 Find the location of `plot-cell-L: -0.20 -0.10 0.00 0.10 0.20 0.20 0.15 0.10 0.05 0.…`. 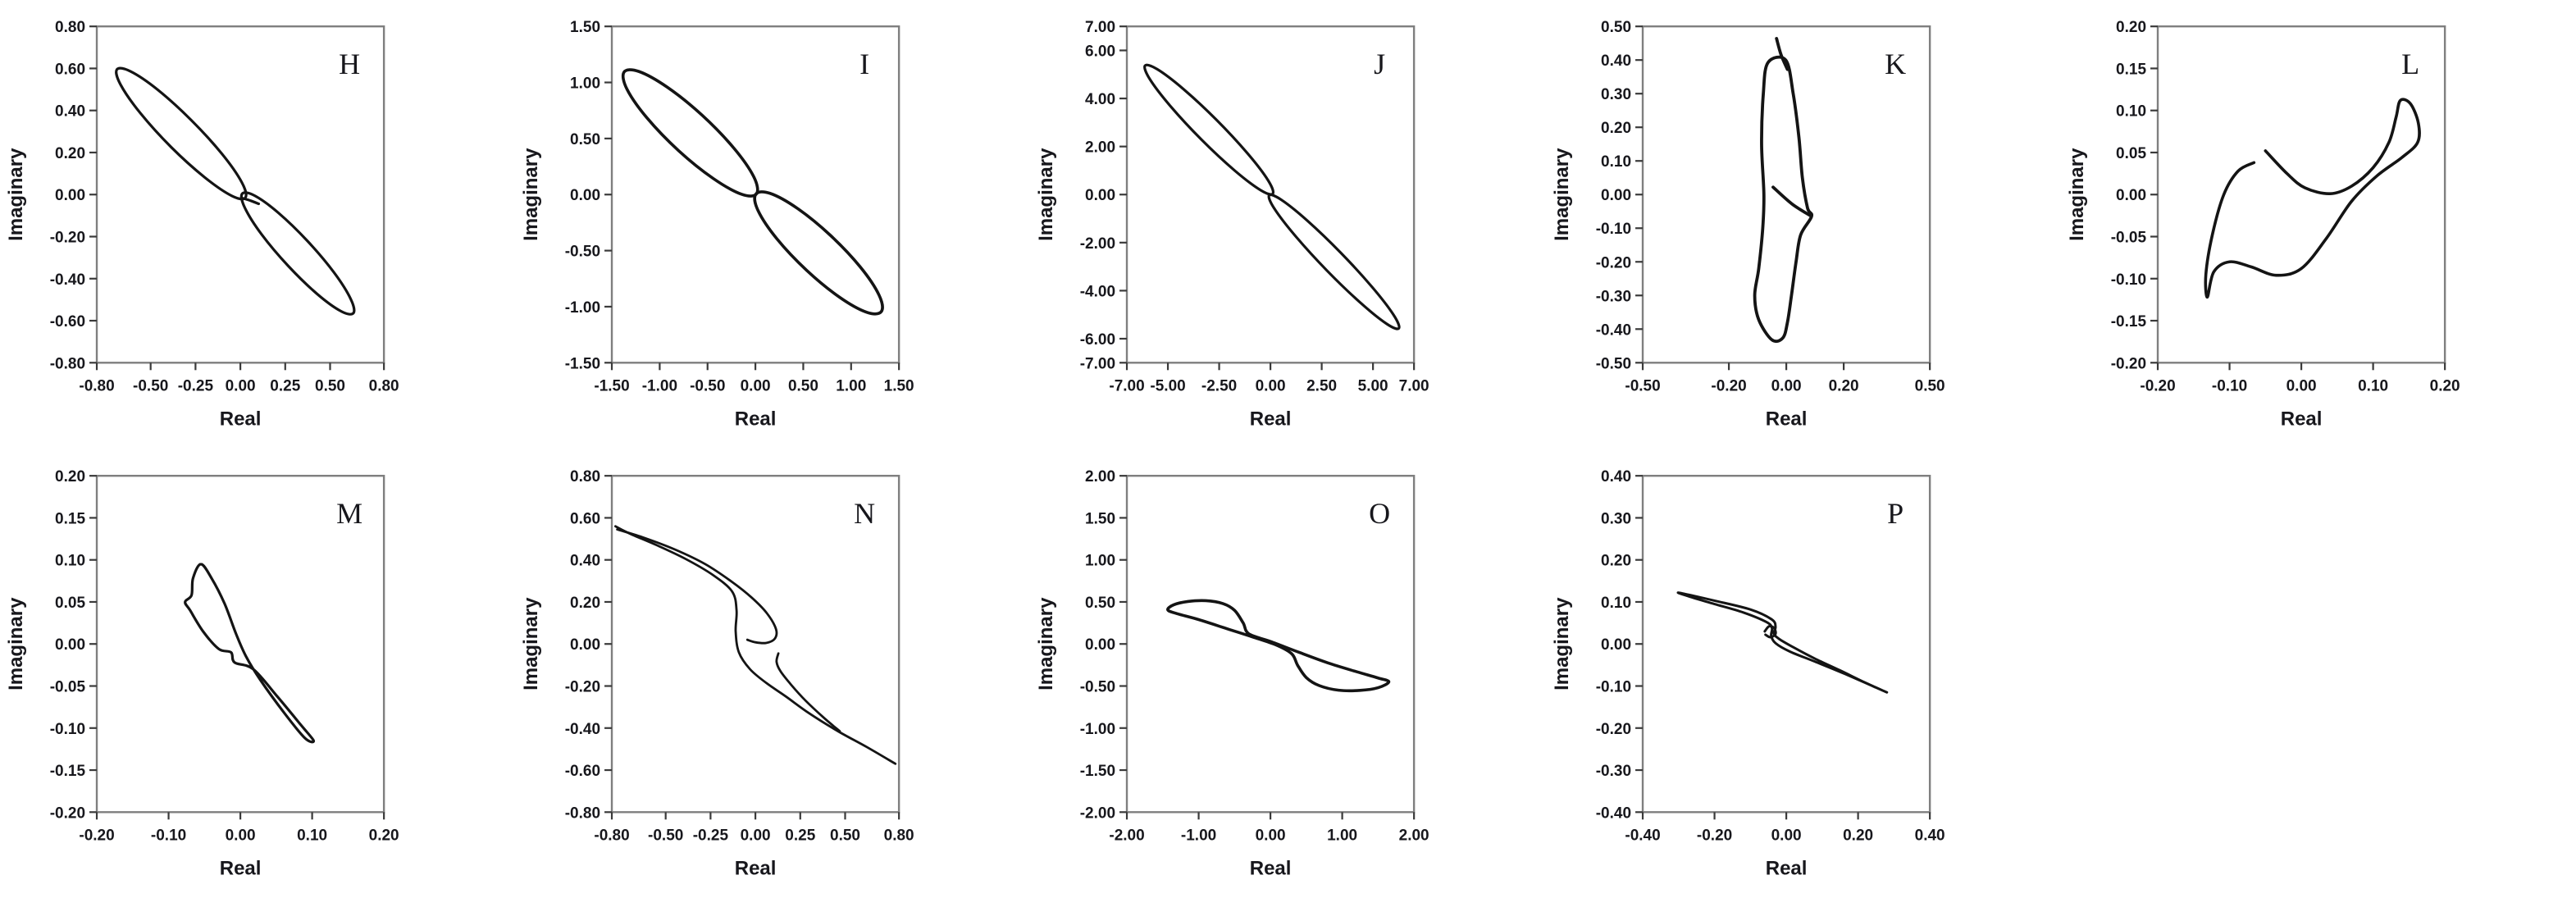

plot-cell-L: -0.20 -0.10 0.00 0.10 0.20 0.20 0.15 0.10 0.05 0.… is located at coordinates (2318, 224).